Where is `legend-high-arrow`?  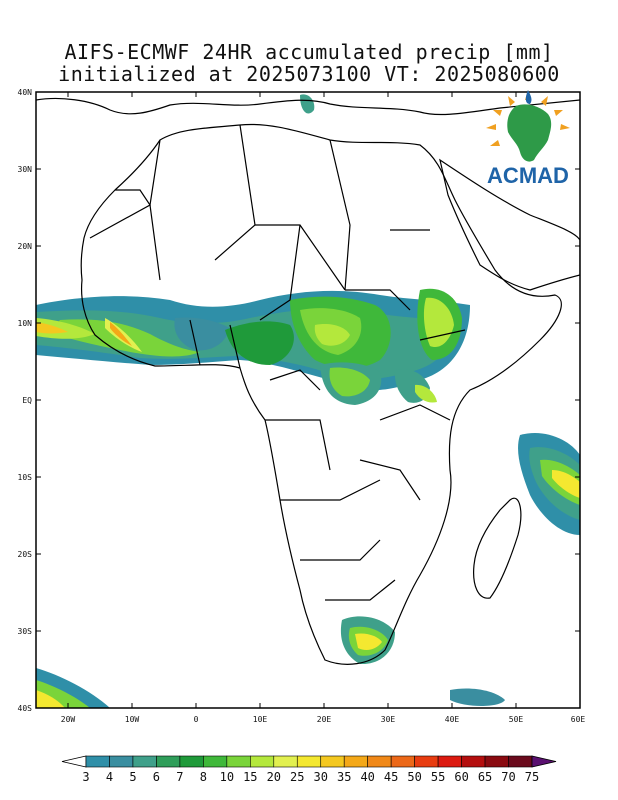
legend-high-arrow is located at coordinates (544, 761).